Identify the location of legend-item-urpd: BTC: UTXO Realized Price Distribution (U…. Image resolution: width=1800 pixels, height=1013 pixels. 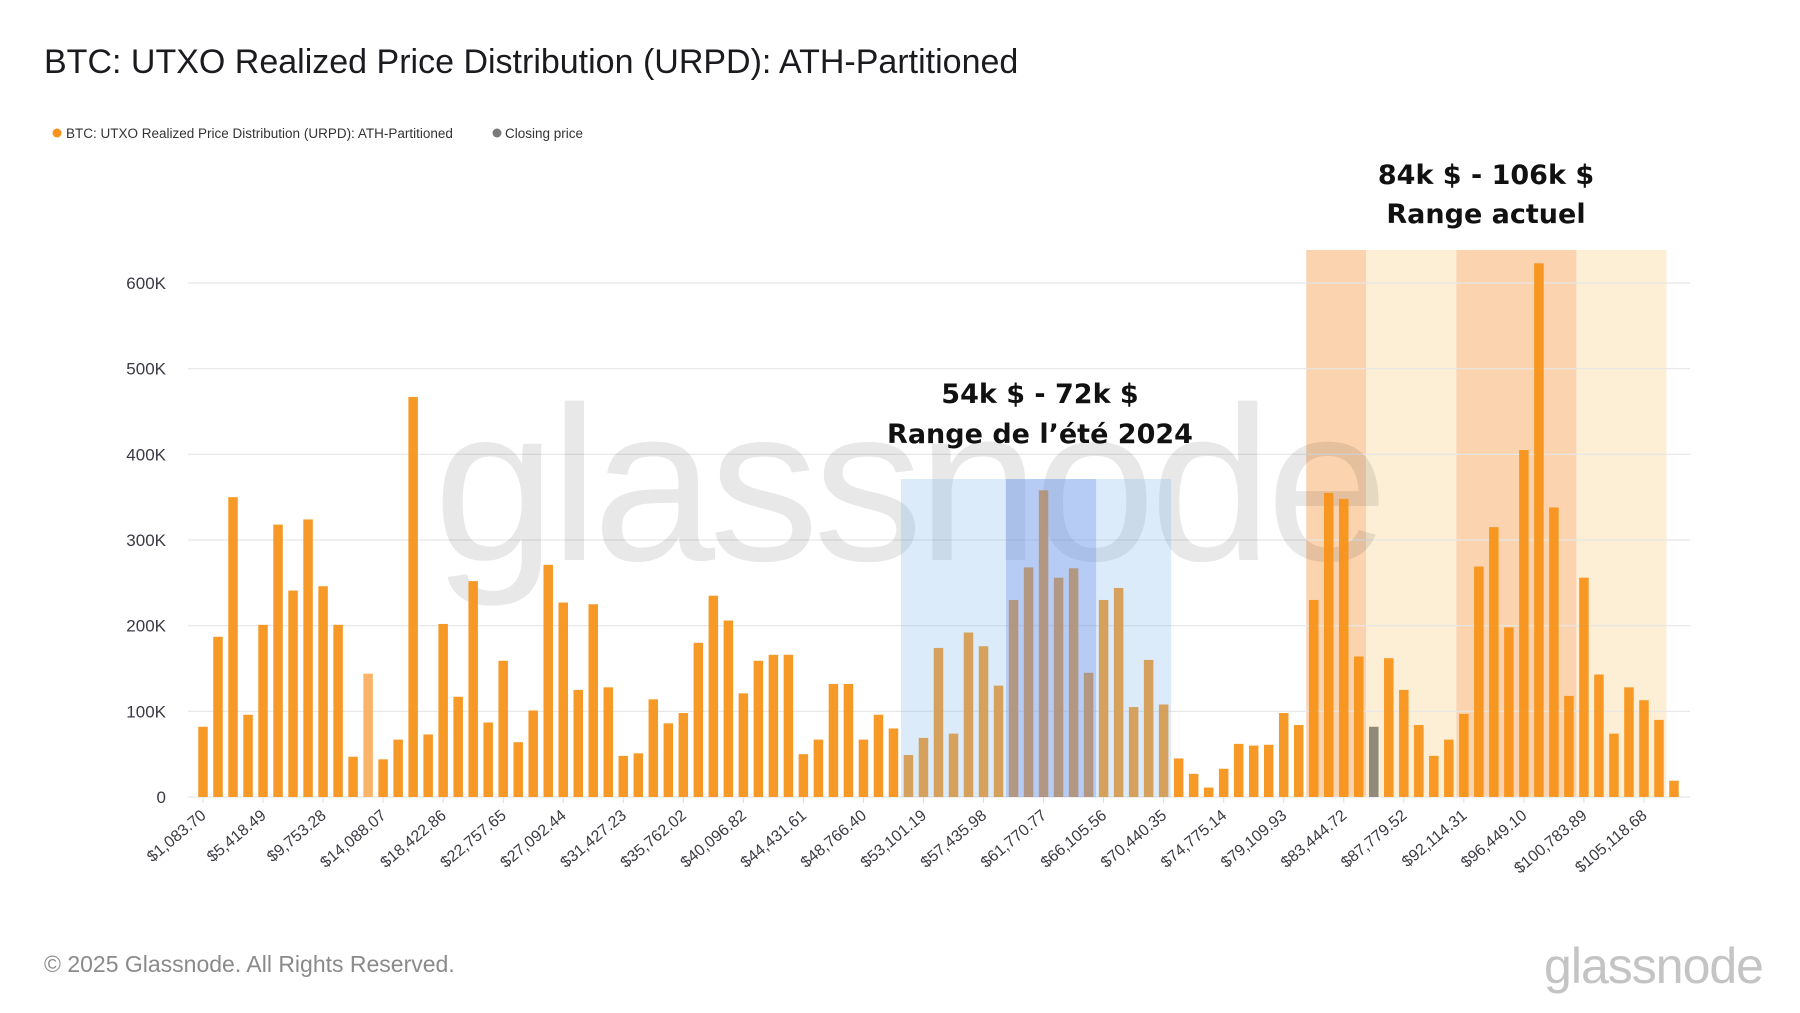
(259, 133).